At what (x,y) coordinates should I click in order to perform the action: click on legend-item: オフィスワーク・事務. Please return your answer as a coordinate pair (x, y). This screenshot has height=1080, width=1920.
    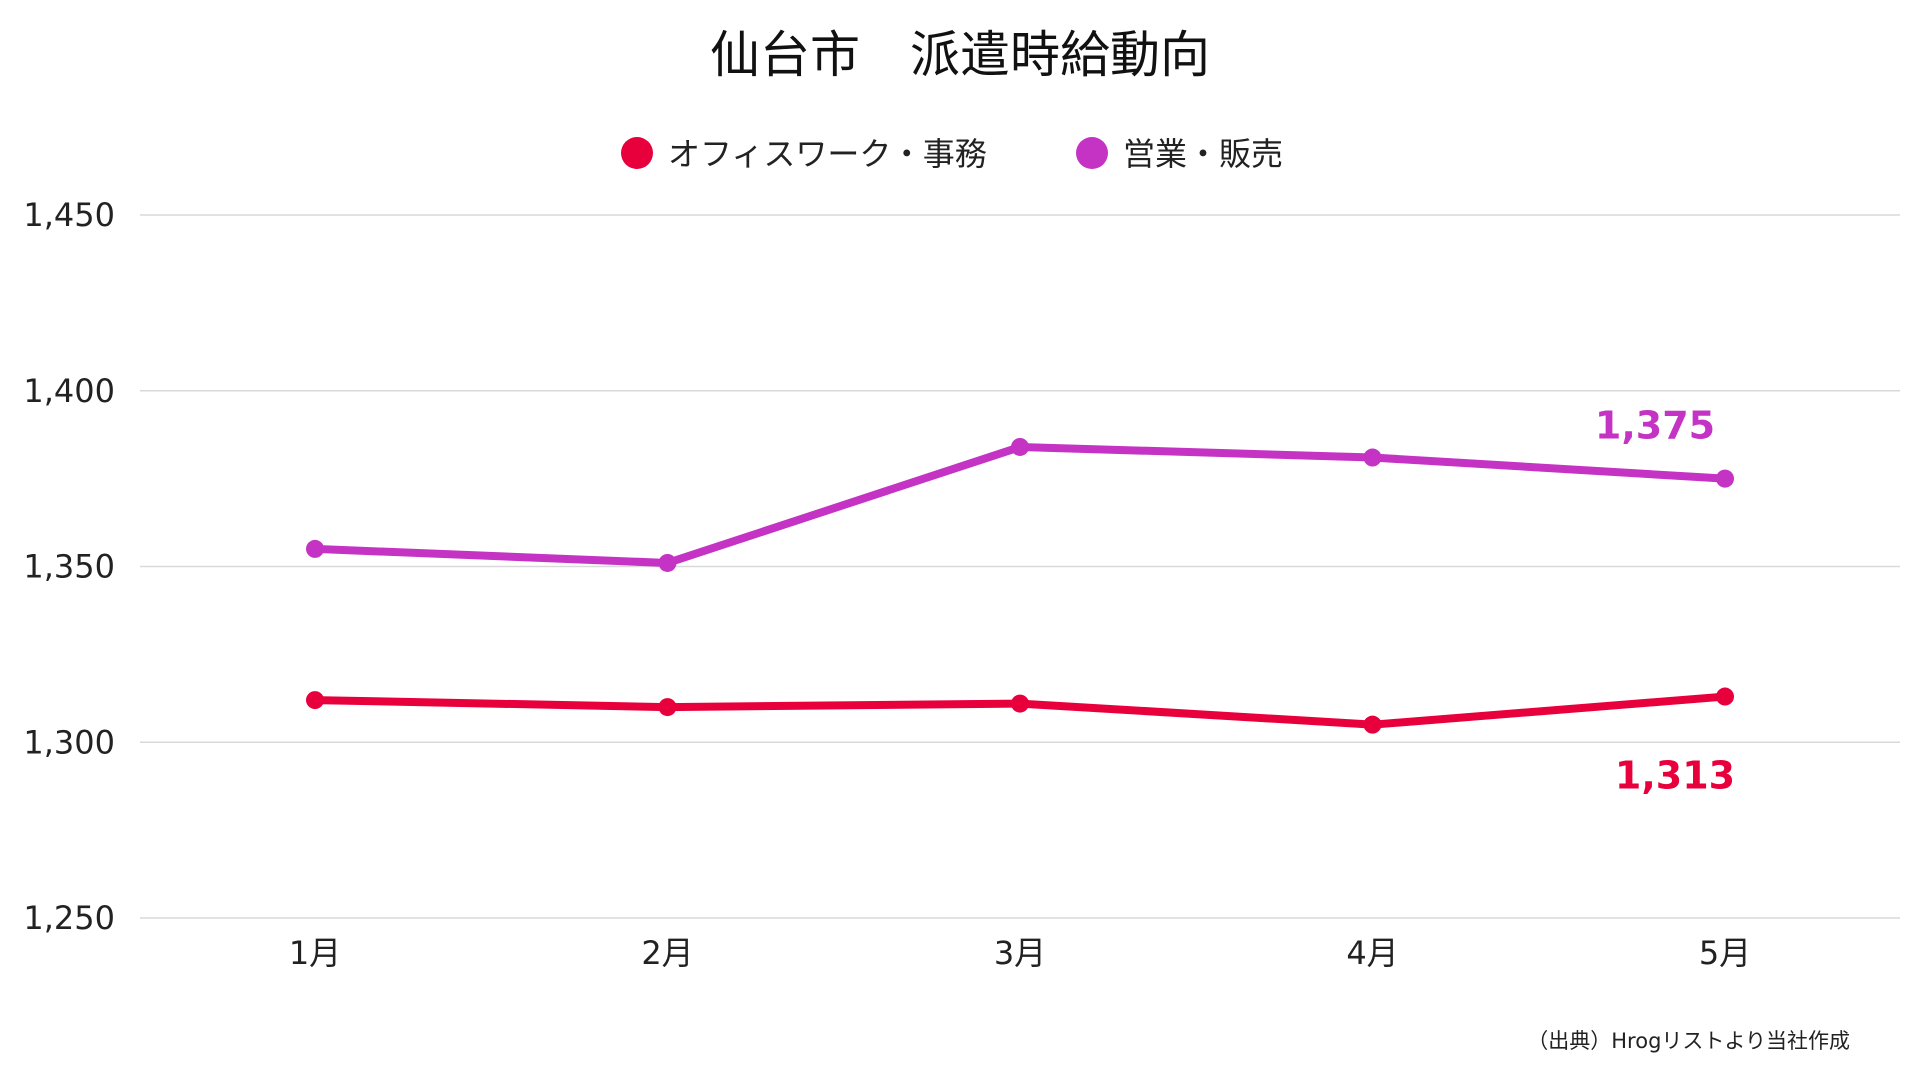
    Looking at the image, I should click on (804, 154).